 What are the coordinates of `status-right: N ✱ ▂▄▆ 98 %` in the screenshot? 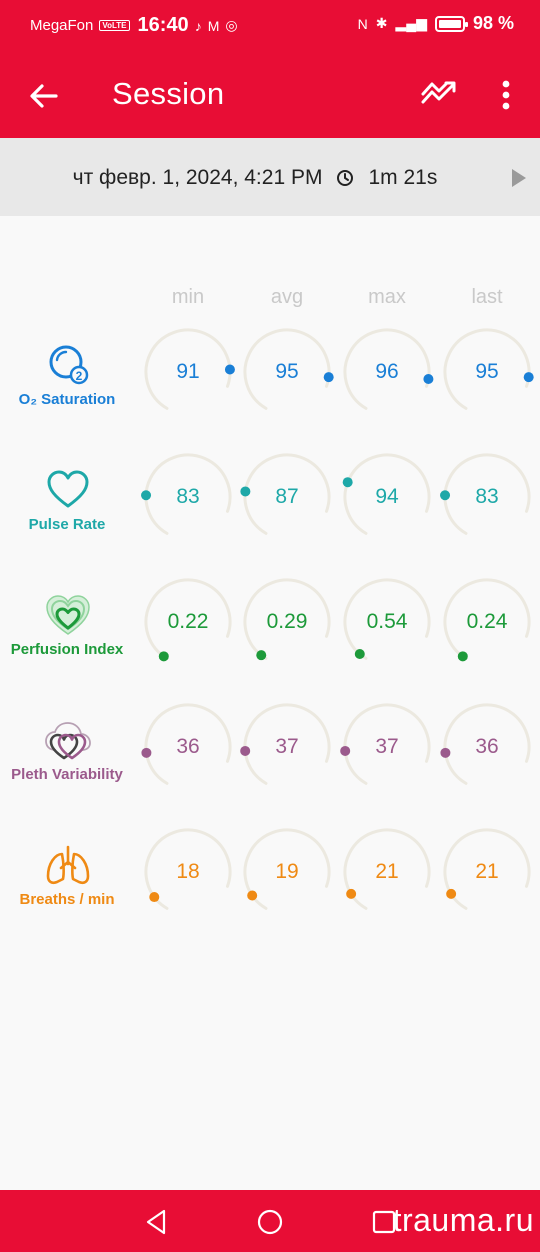 It's located at (436, 23).